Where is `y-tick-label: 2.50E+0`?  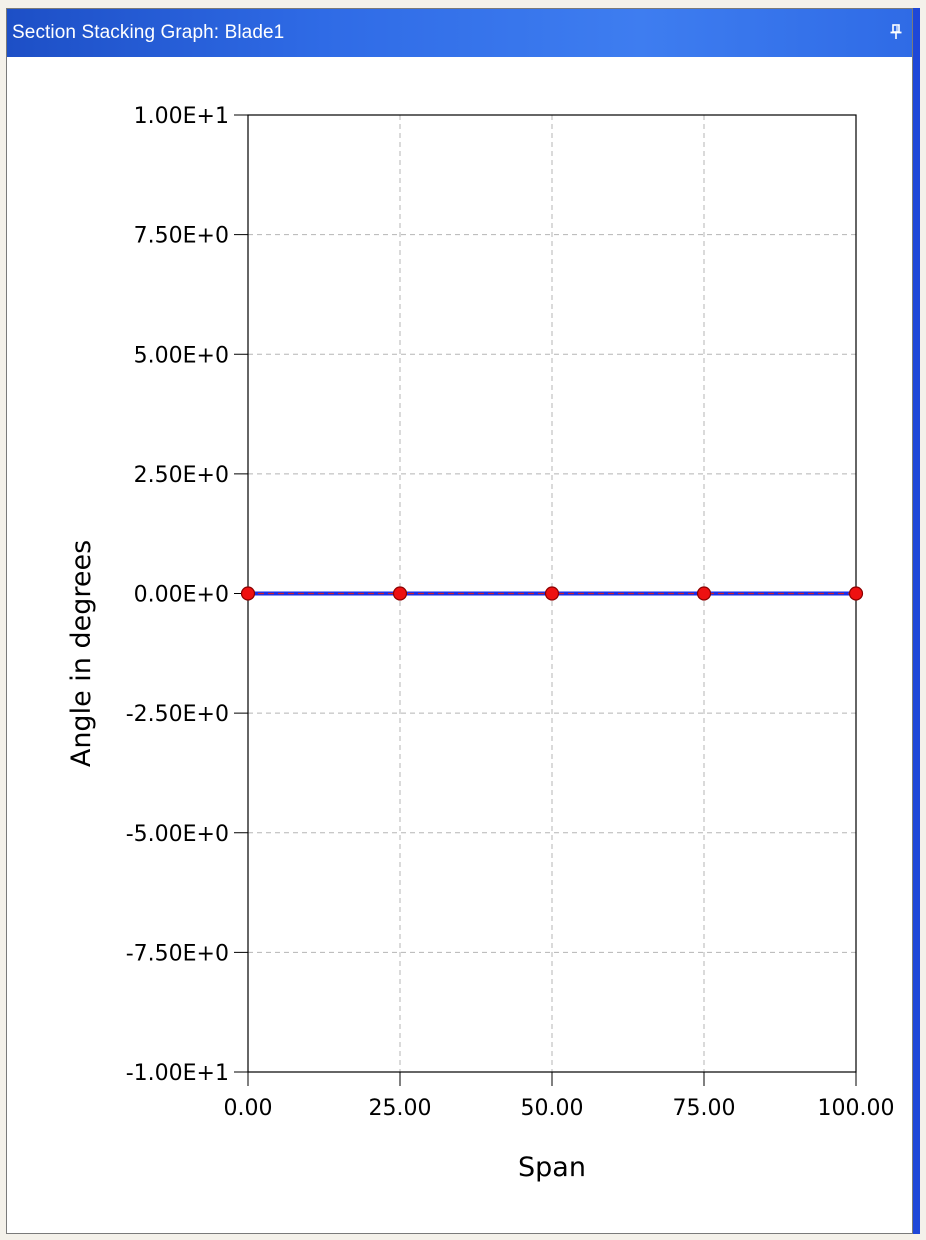
y-tick-label: 2.50E+0 is located at coordinates (181, 475).